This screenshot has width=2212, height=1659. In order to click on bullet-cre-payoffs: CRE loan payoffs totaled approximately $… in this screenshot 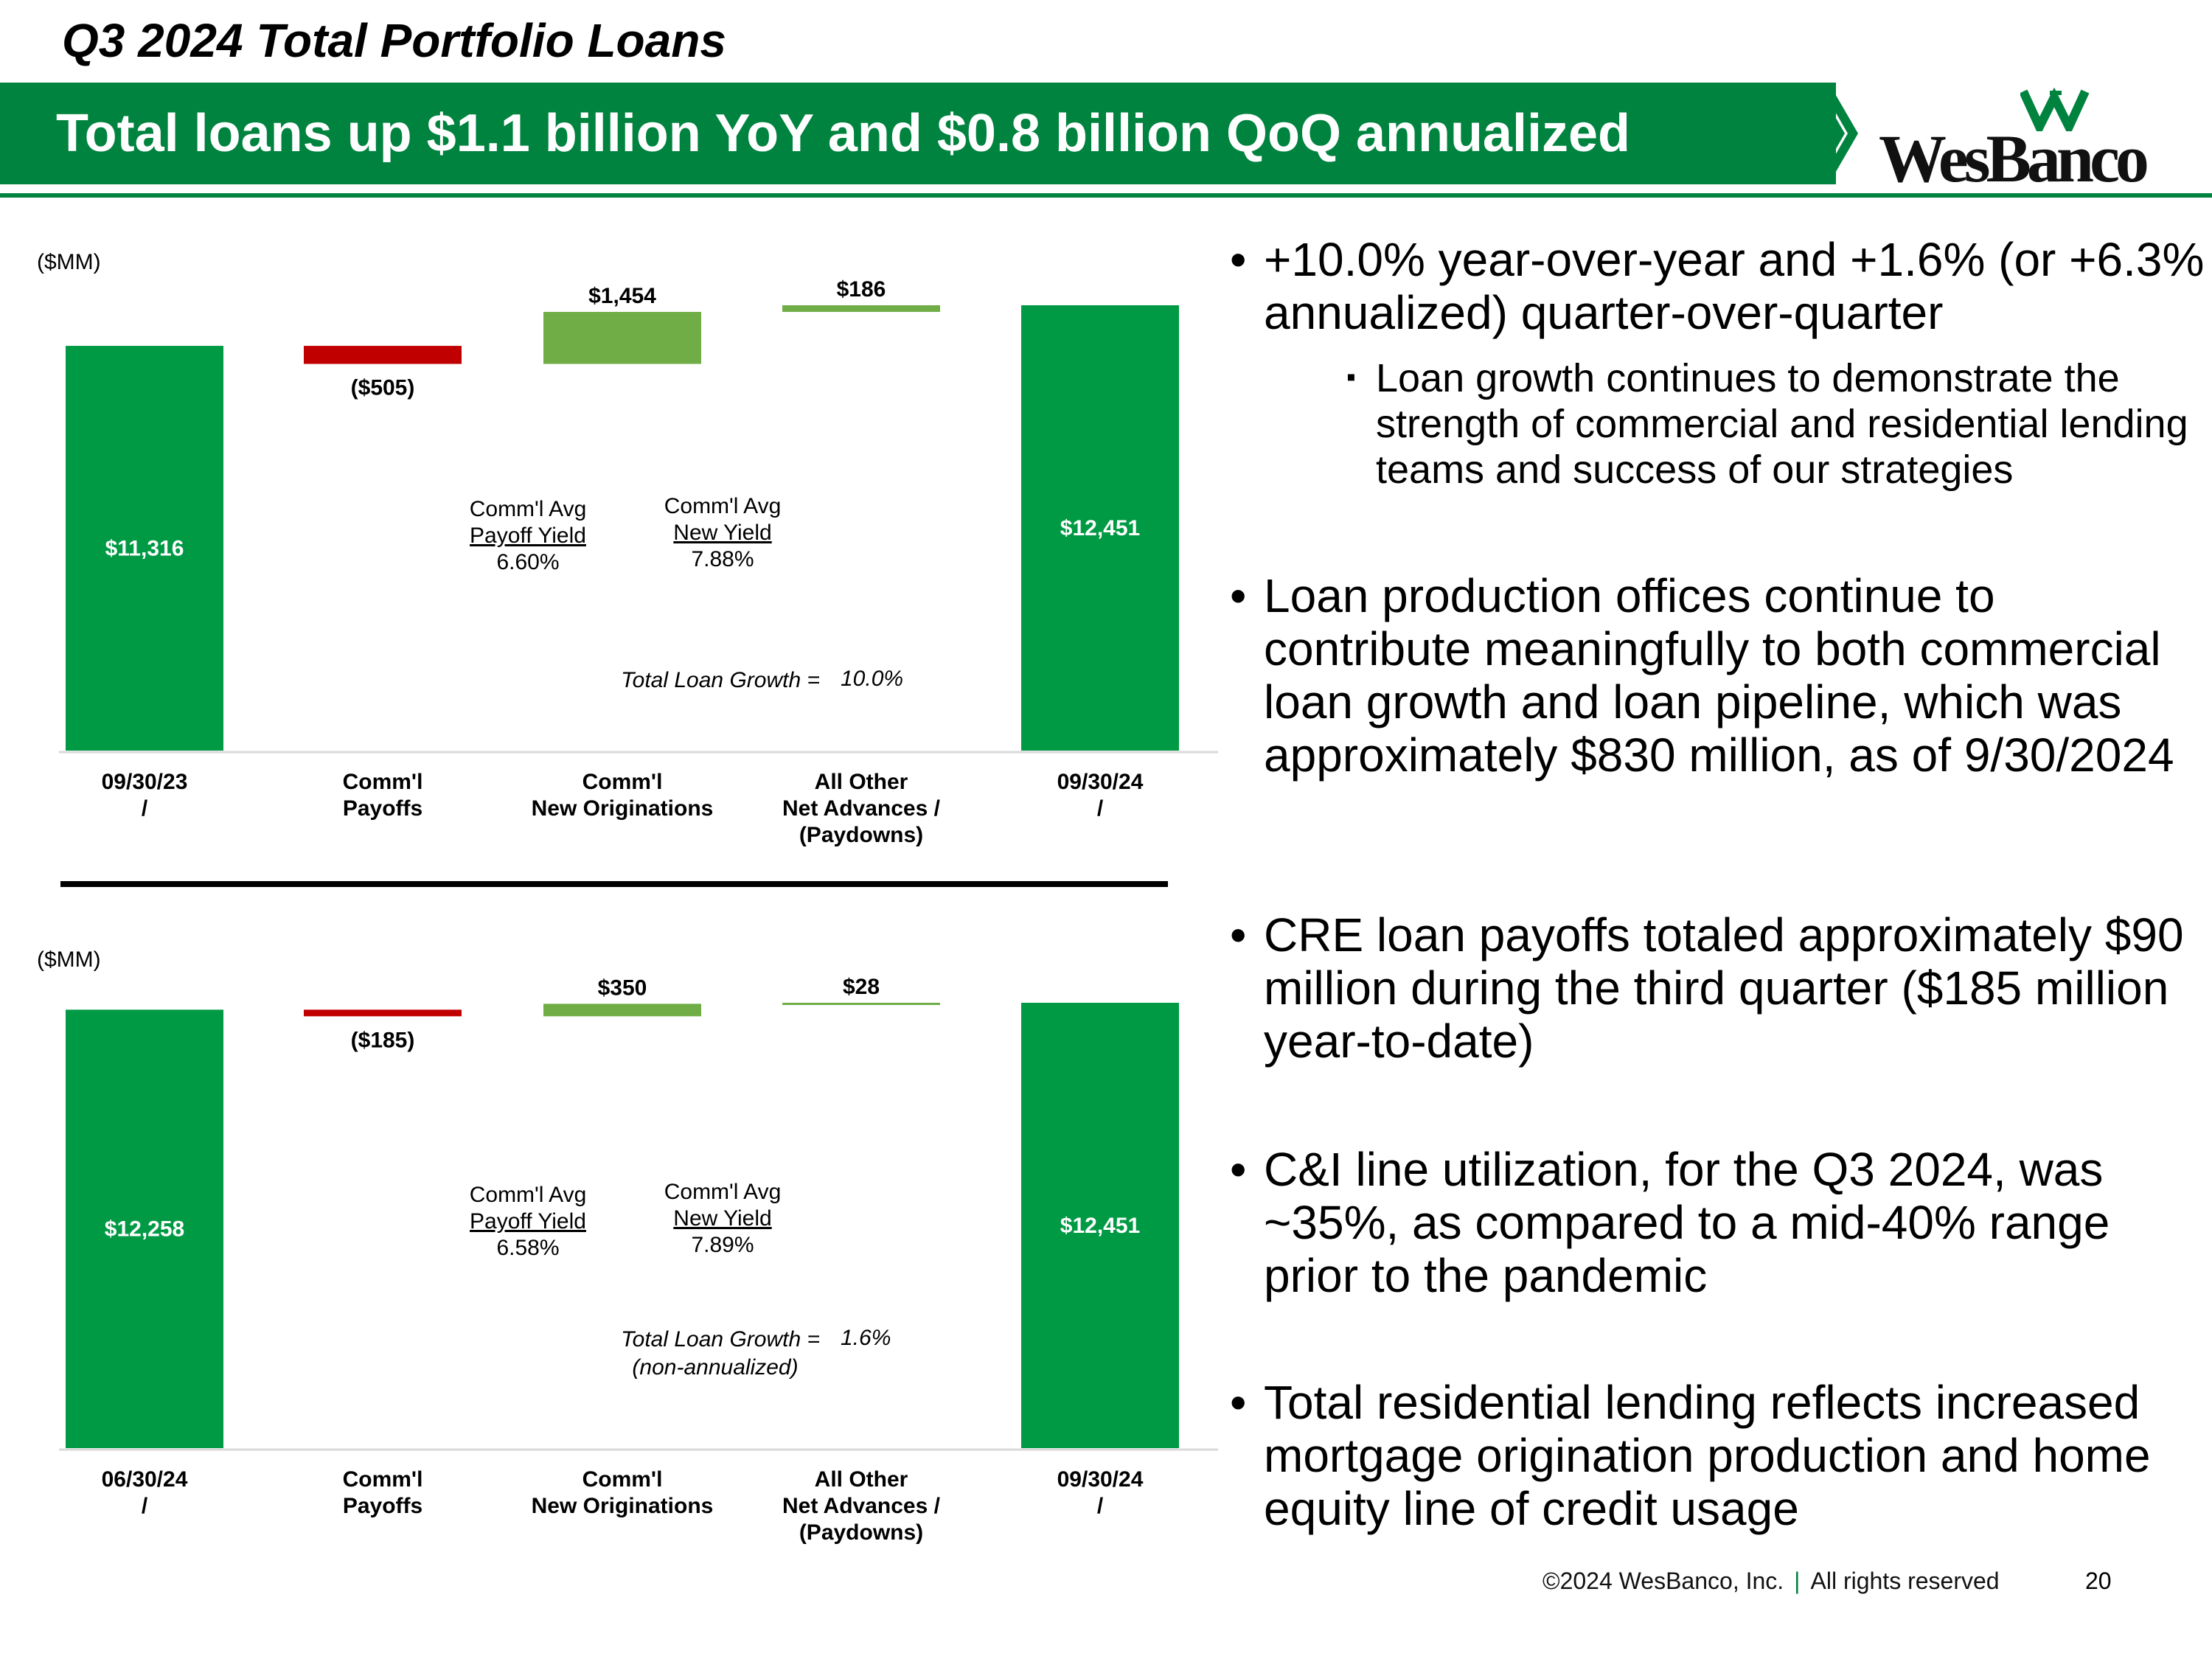, I will do `click(1719, 988)`.